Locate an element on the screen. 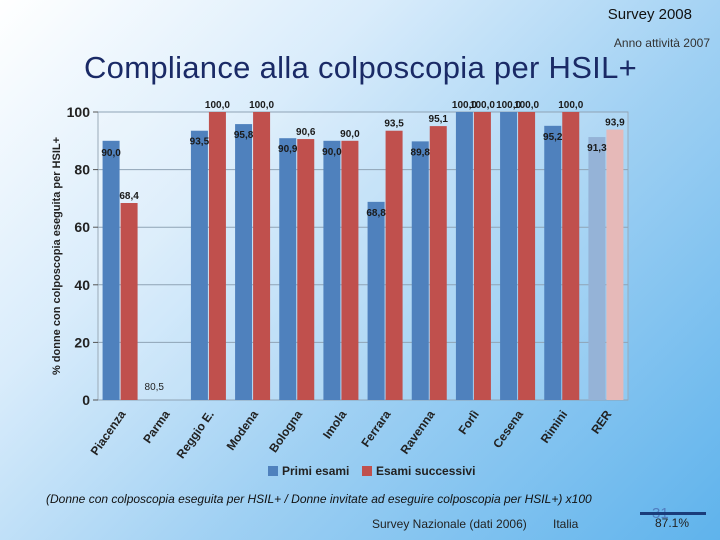 This screenshot has width=720, height=540. legend-label: Primi esami is located at coordinates (315, 471).